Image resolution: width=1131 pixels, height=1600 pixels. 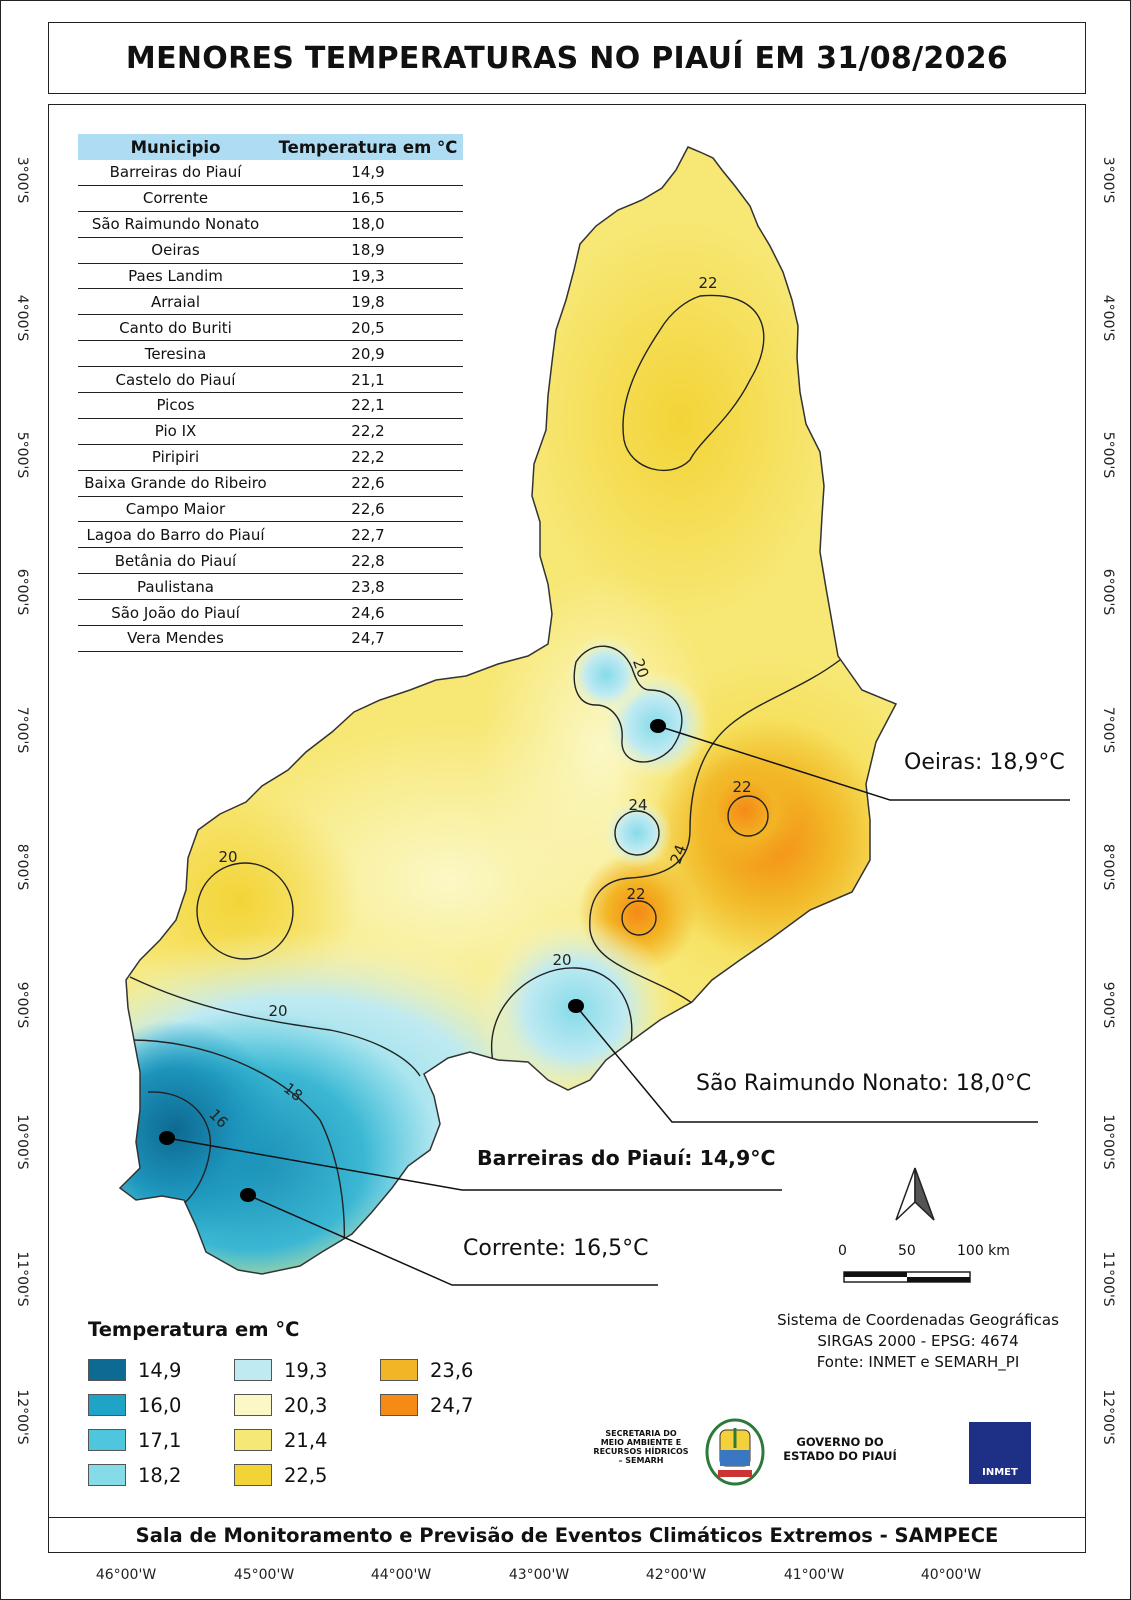 I want to click on table-row: Barreiras do Piauí 14,9, so click(x=270, y=173).